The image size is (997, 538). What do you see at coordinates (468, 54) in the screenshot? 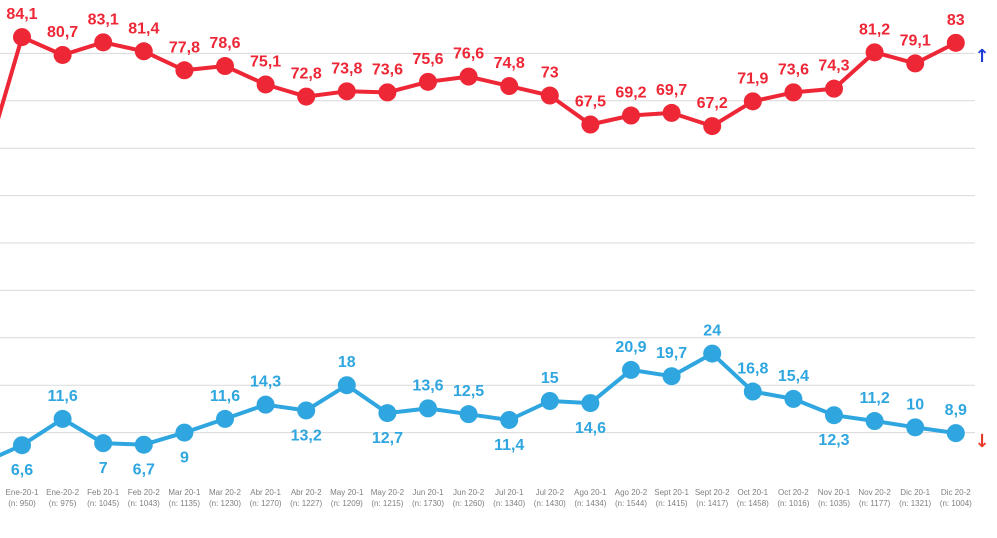
I see `data-label: 76,6` at bounding box center [468, 54].